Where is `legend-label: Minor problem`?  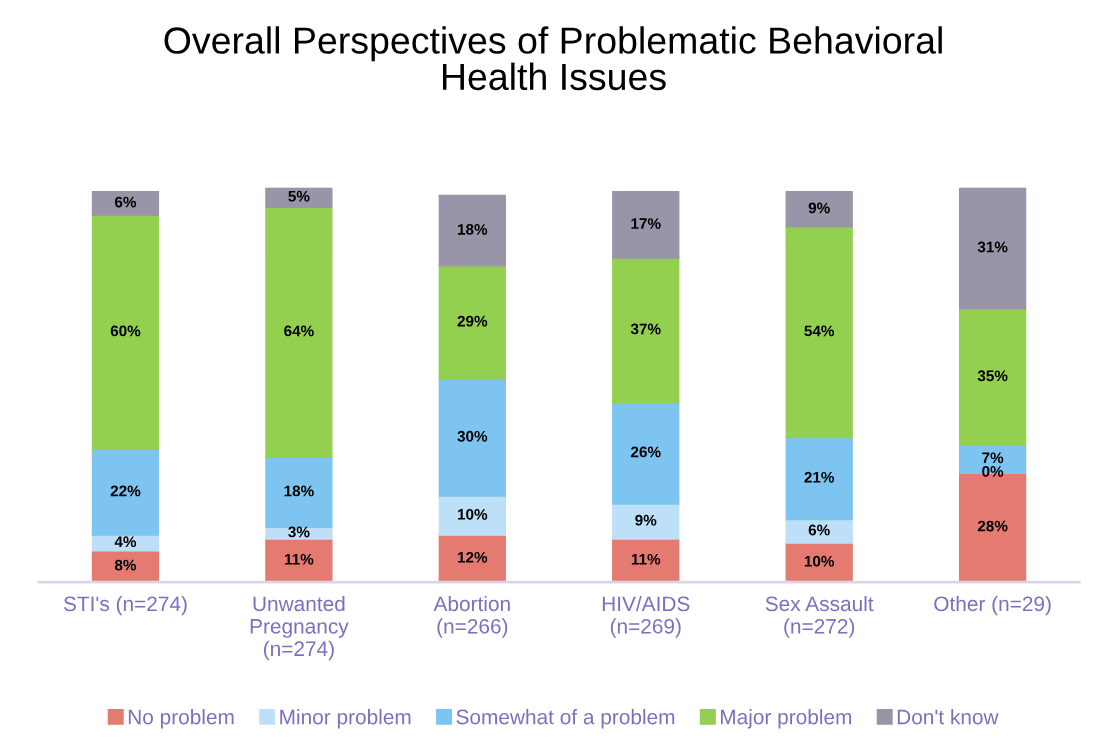
legend-label: Minor problem is located at coordinates (345, 719).